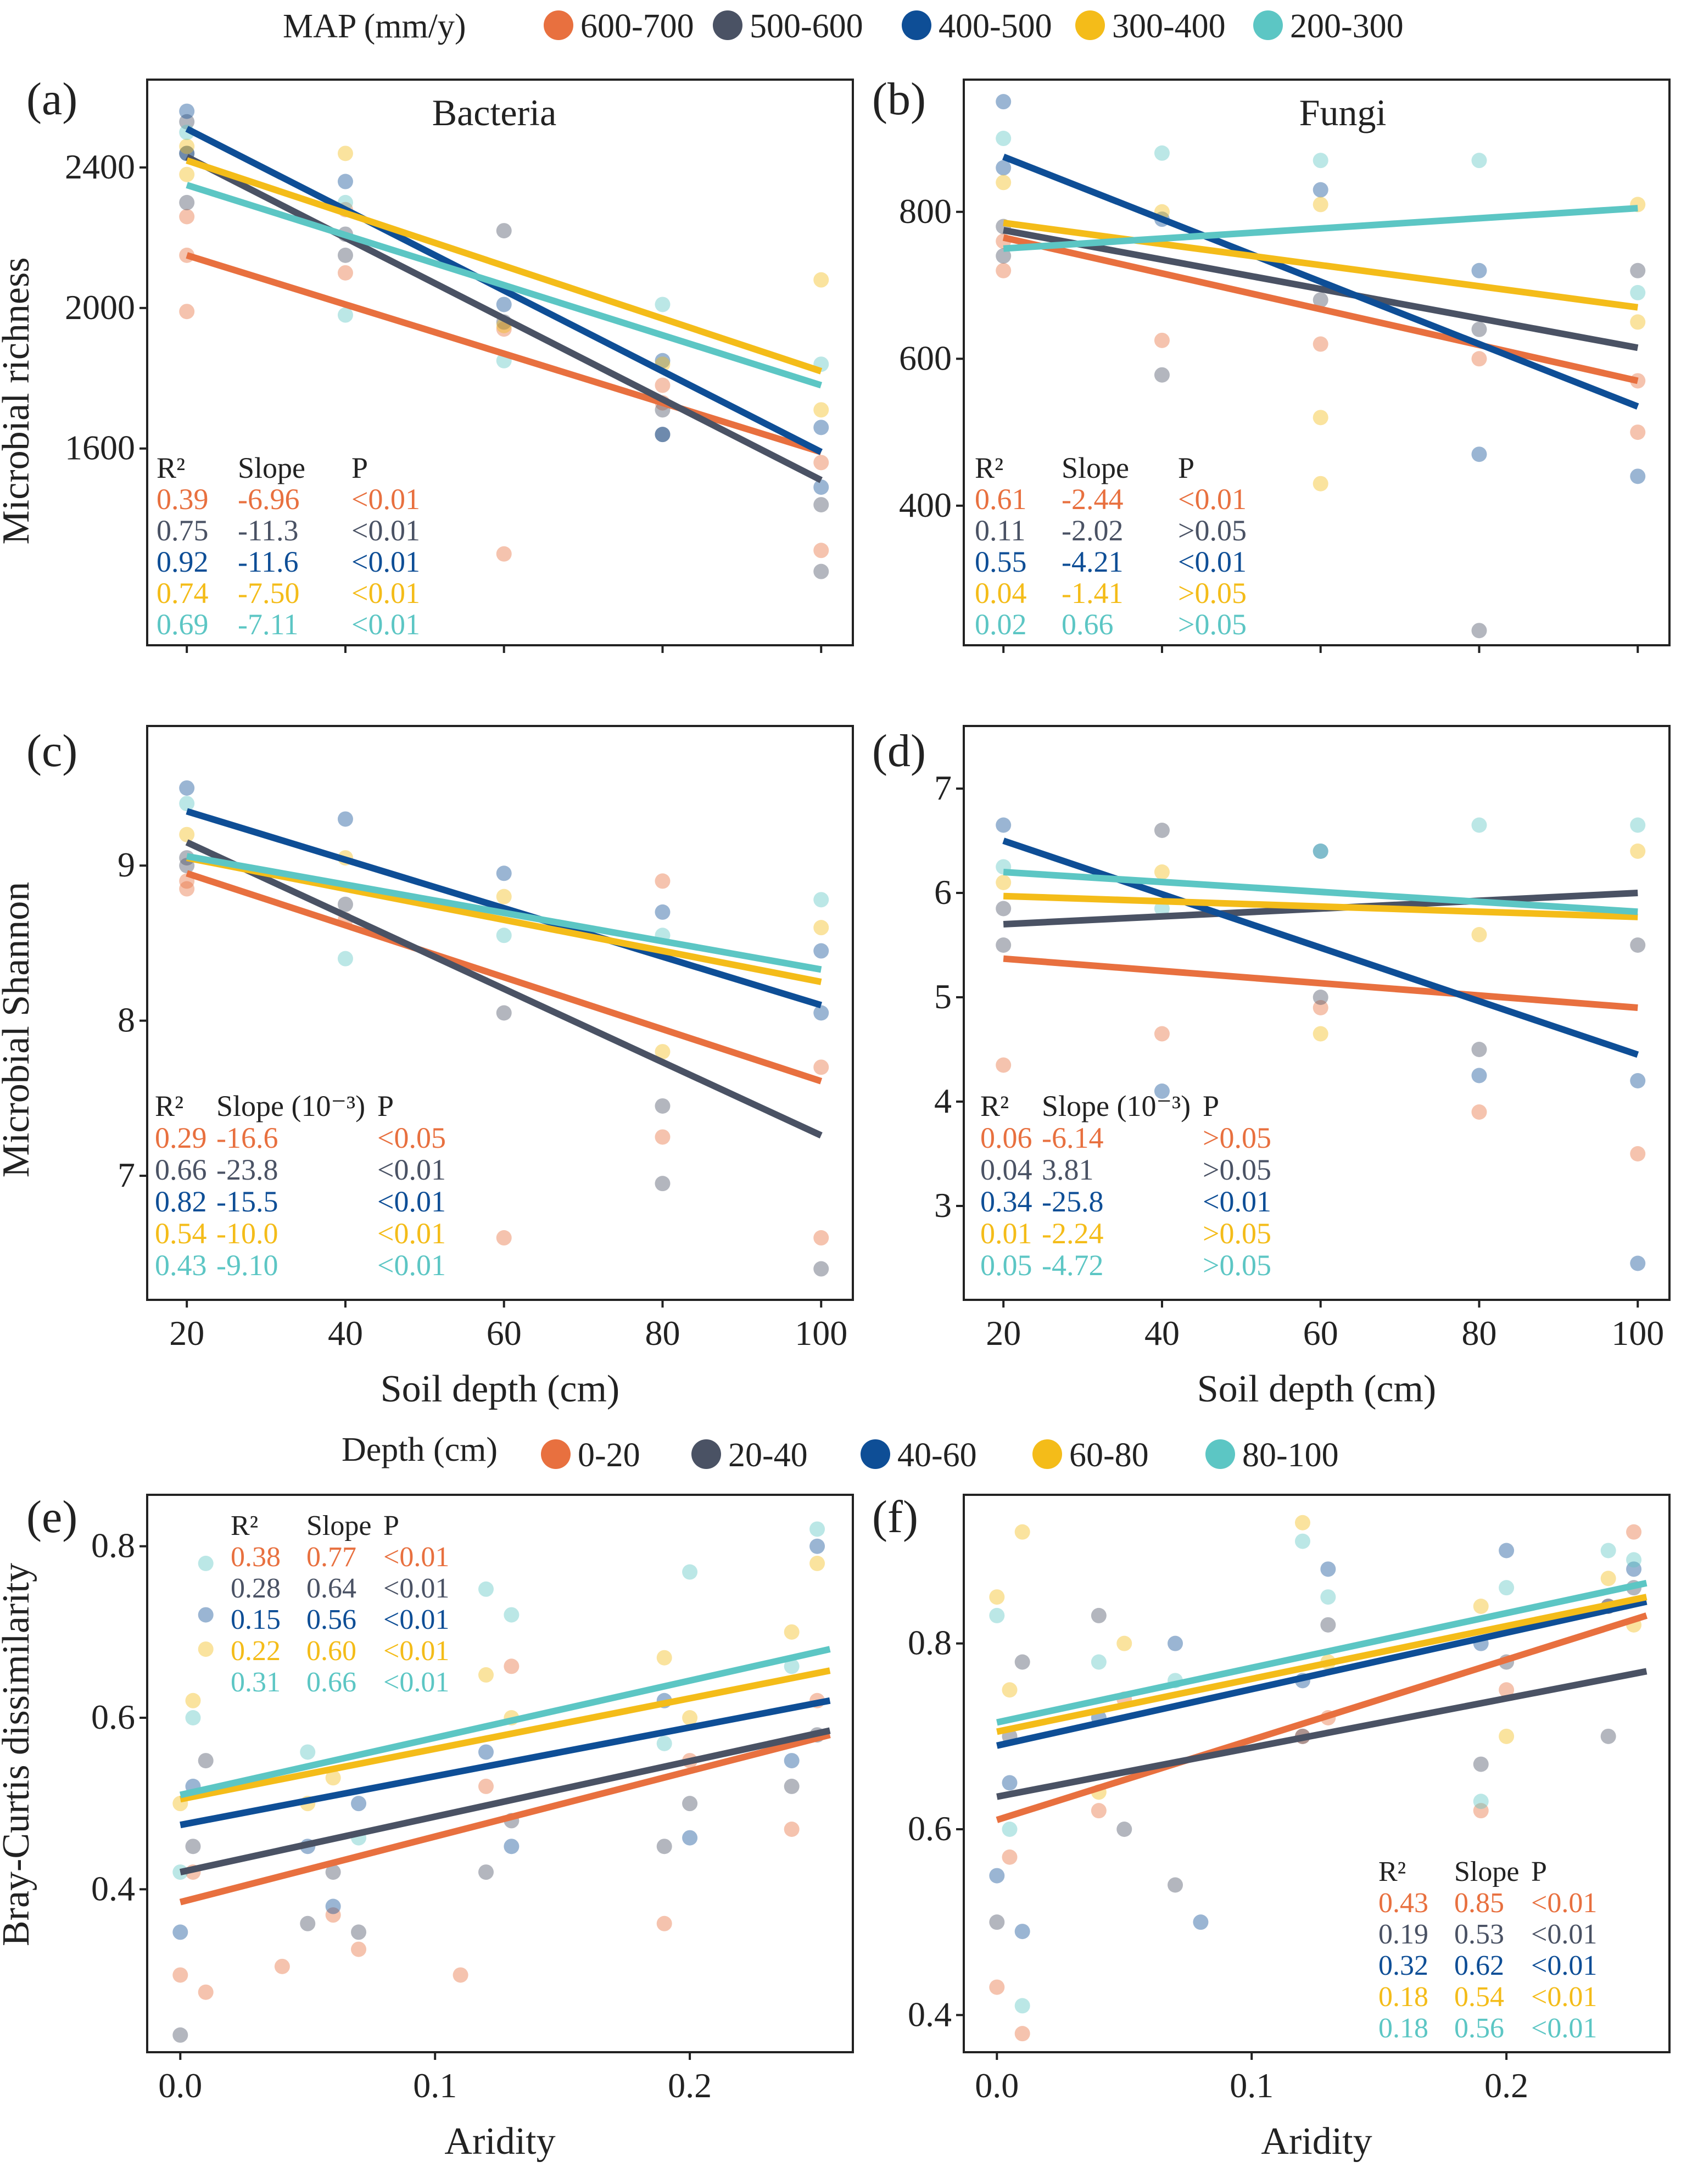  Describe the element at coordinates (1092, 594) in the screenshot. I see `stats-cell: -1.41` at that location.